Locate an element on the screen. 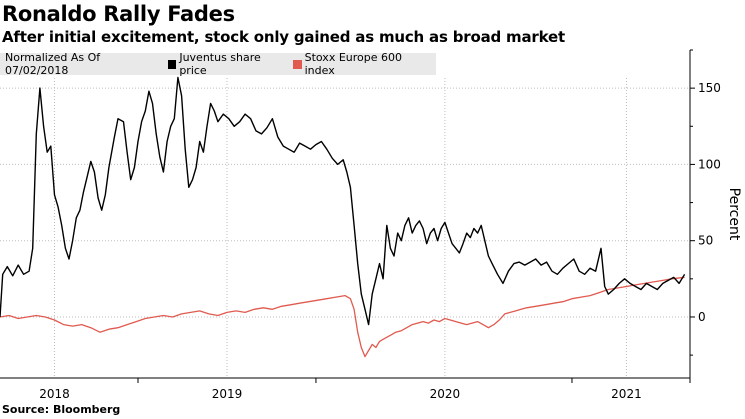  x-tick-label-2021: 2021 is located at coordinates (626, 394).